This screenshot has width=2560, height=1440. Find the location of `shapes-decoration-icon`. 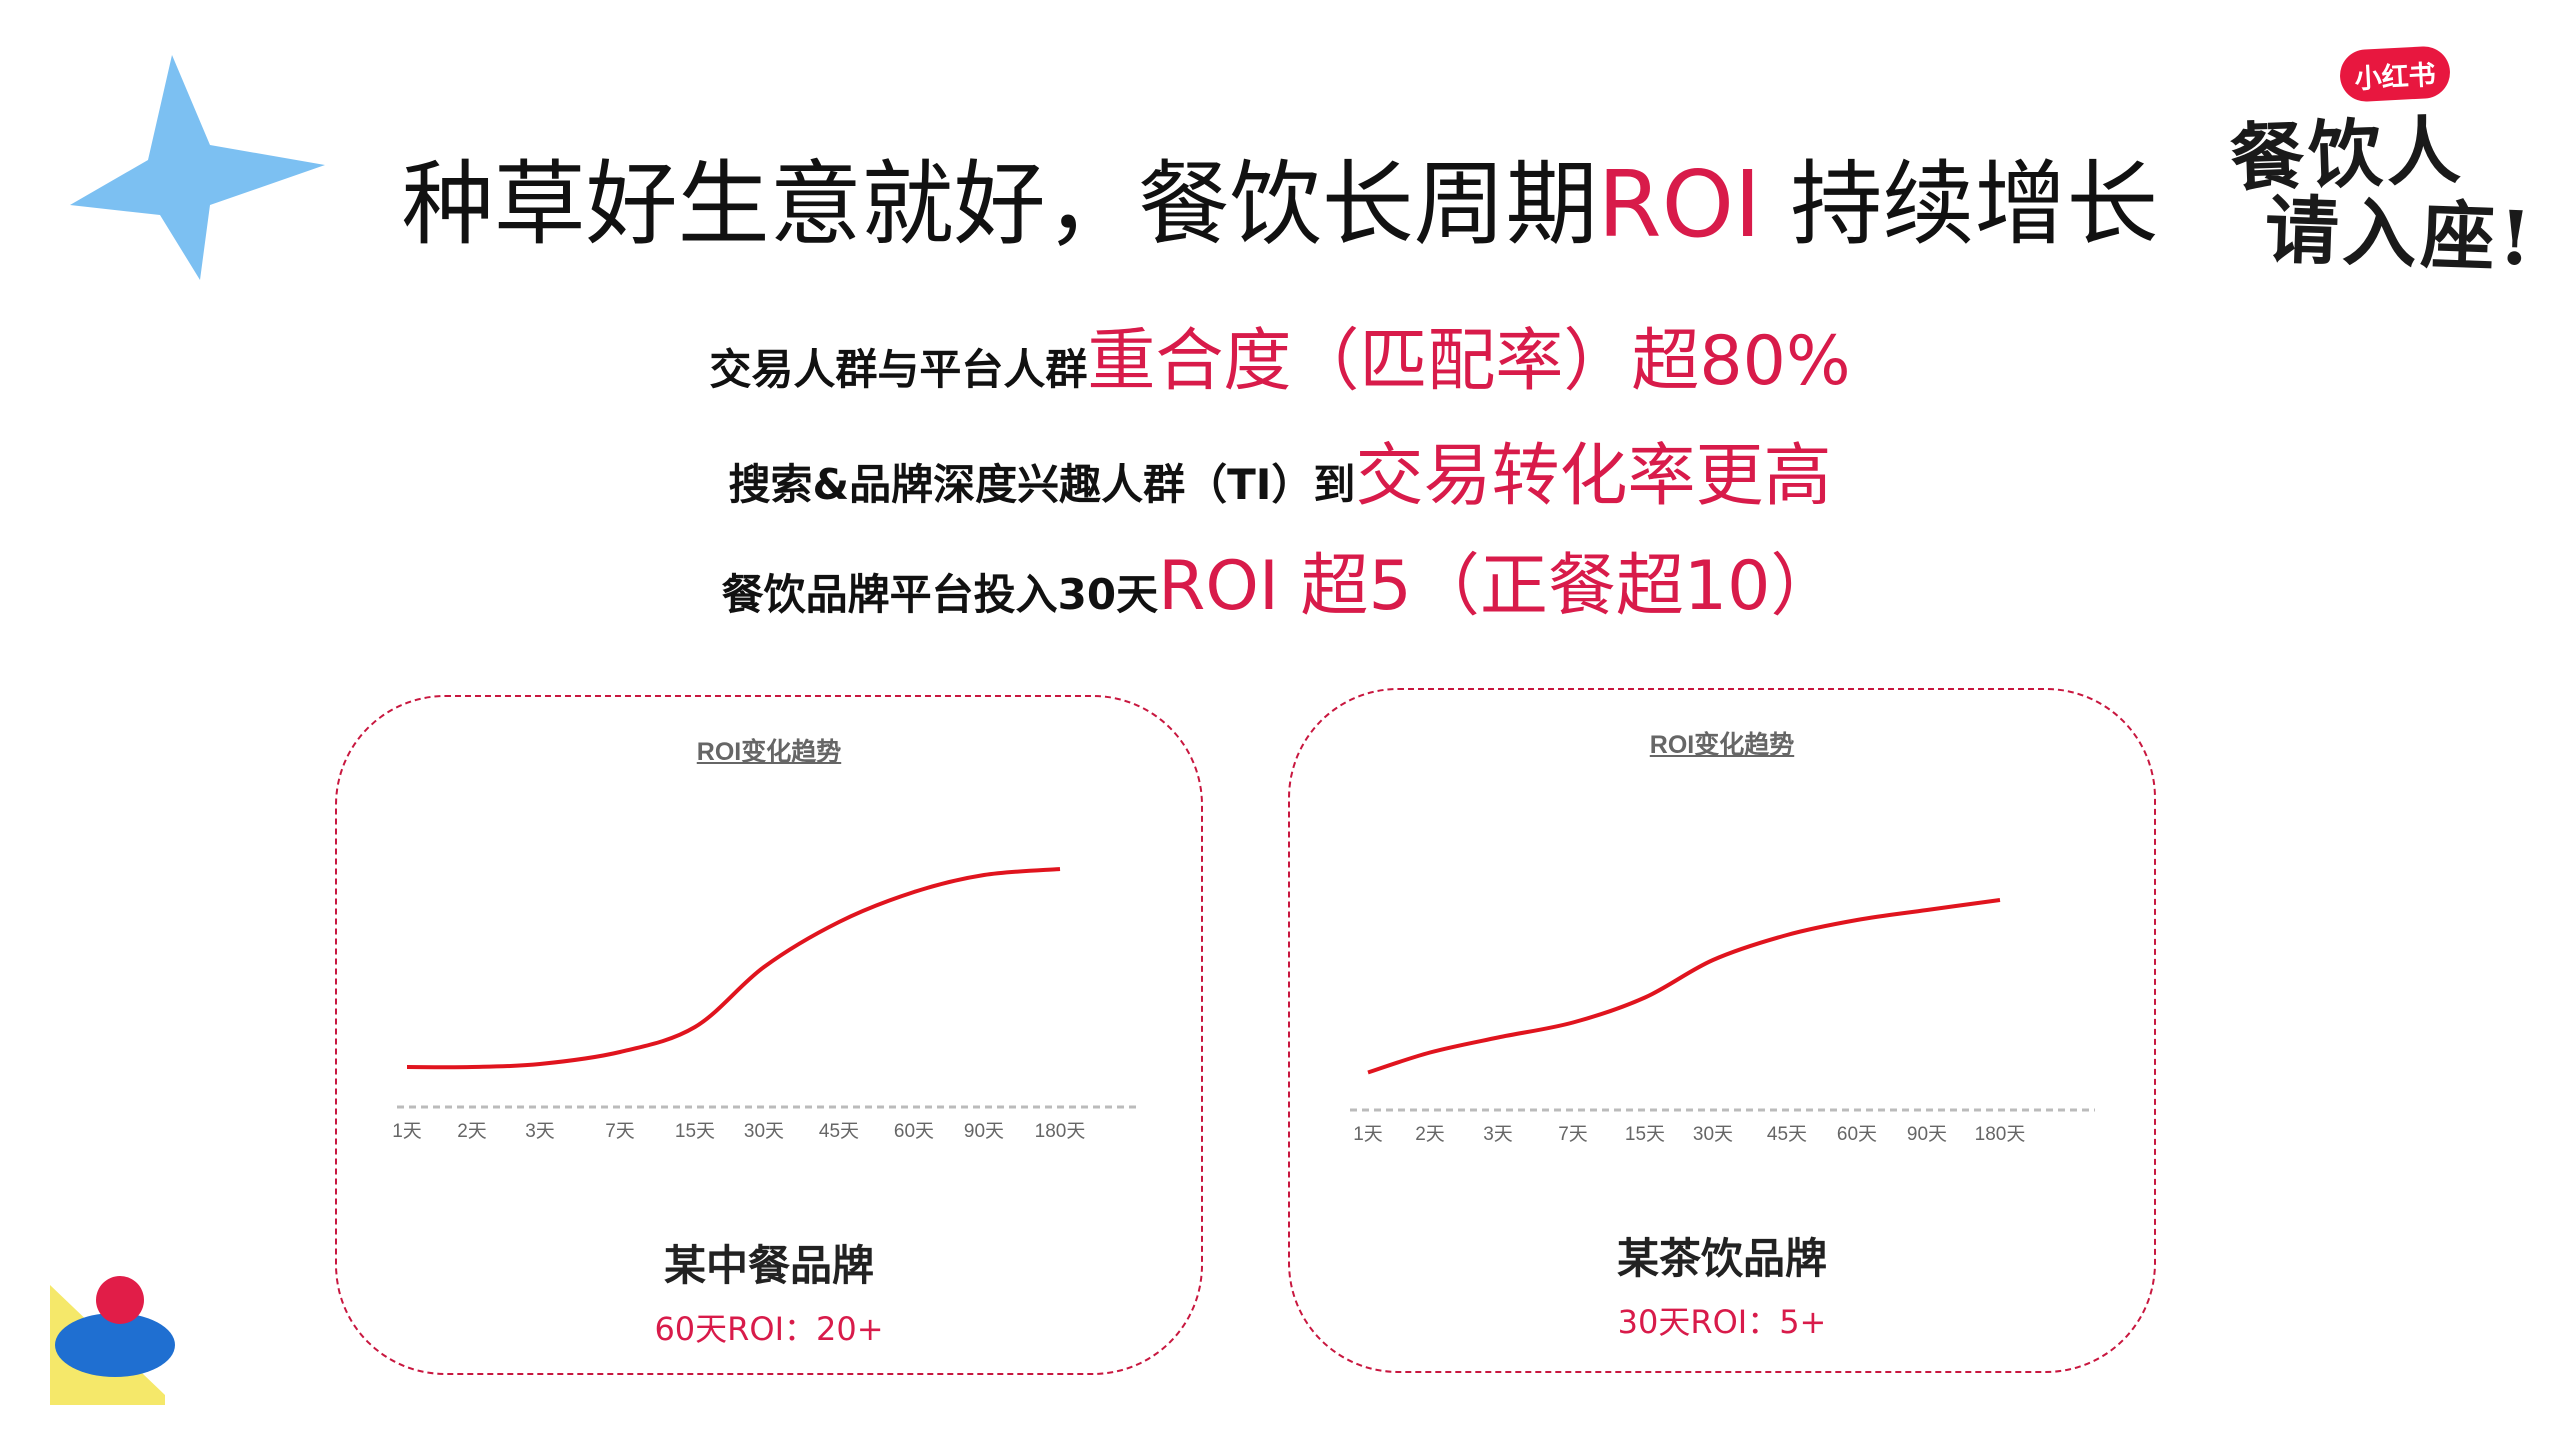

shapes-decoration-icon is located at coordinates (112, 1340).